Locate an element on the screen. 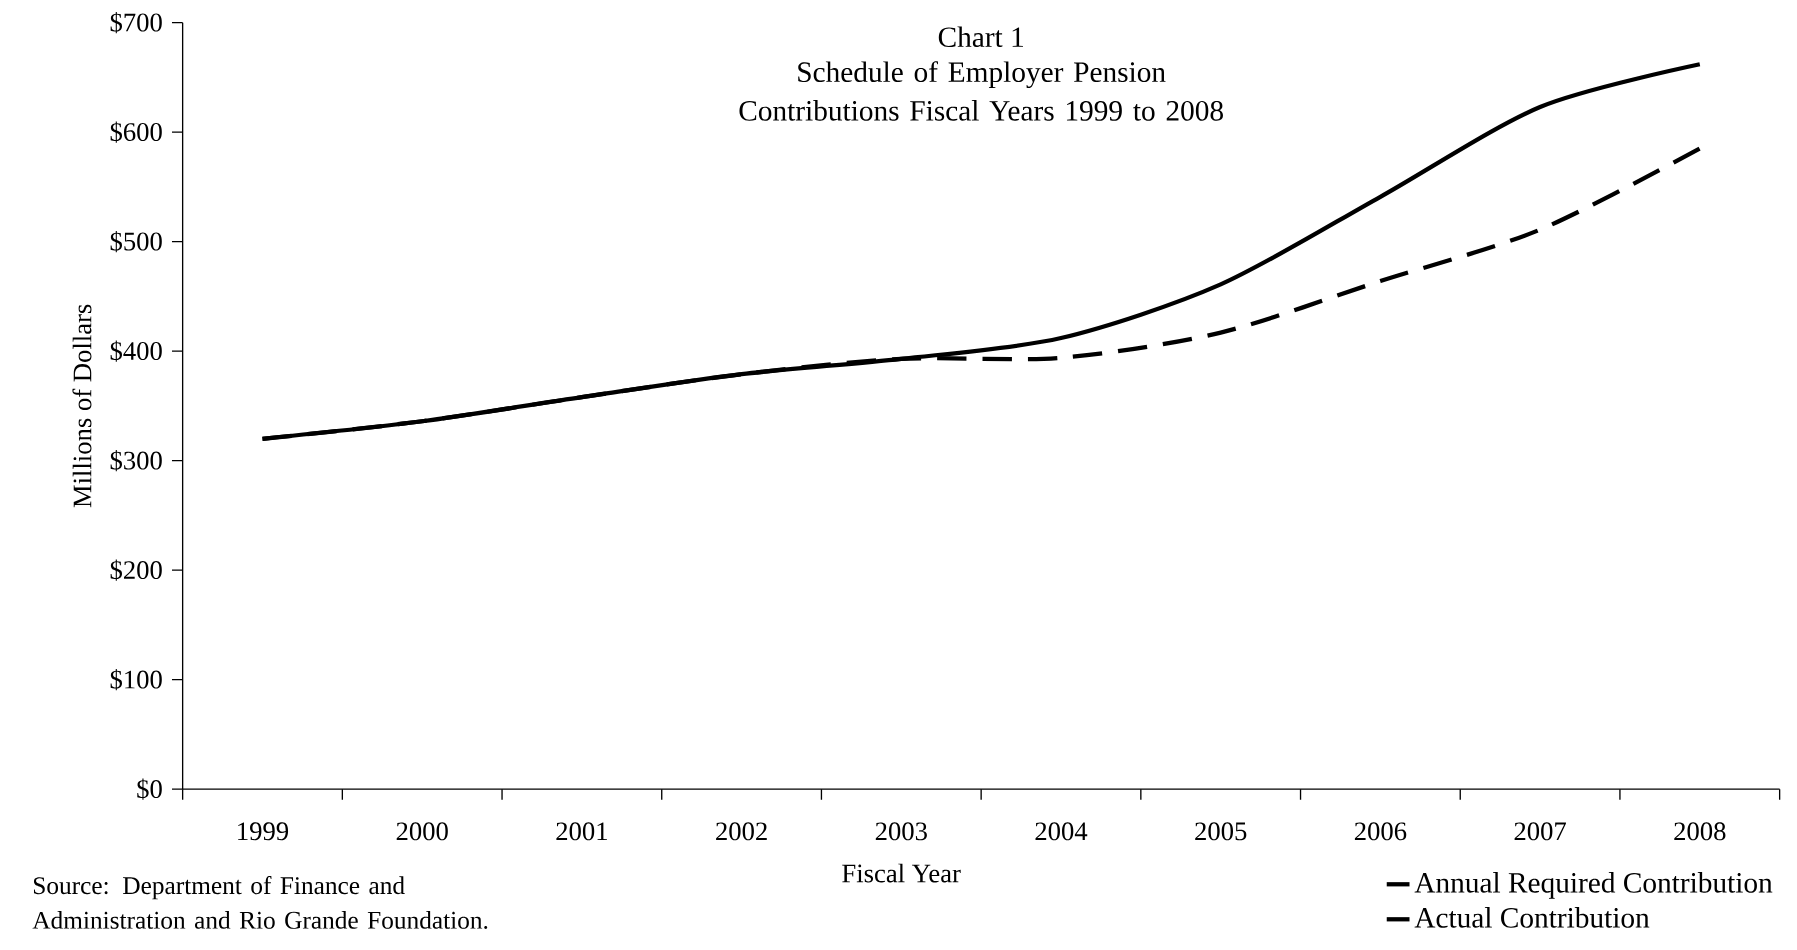 The width and height of the screenshot is (1797, 950). y-axis-title: Millions of Dollars is located at coordinates (82, 406).